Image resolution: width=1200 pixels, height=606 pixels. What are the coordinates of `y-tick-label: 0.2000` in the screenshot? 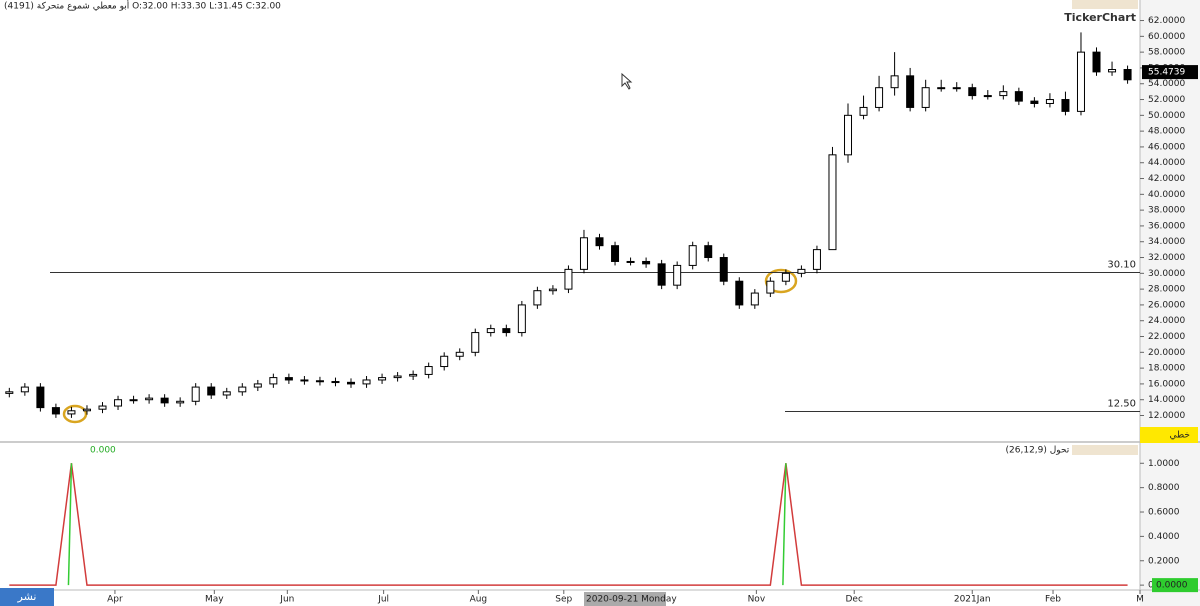 It's located at (1164, 561).